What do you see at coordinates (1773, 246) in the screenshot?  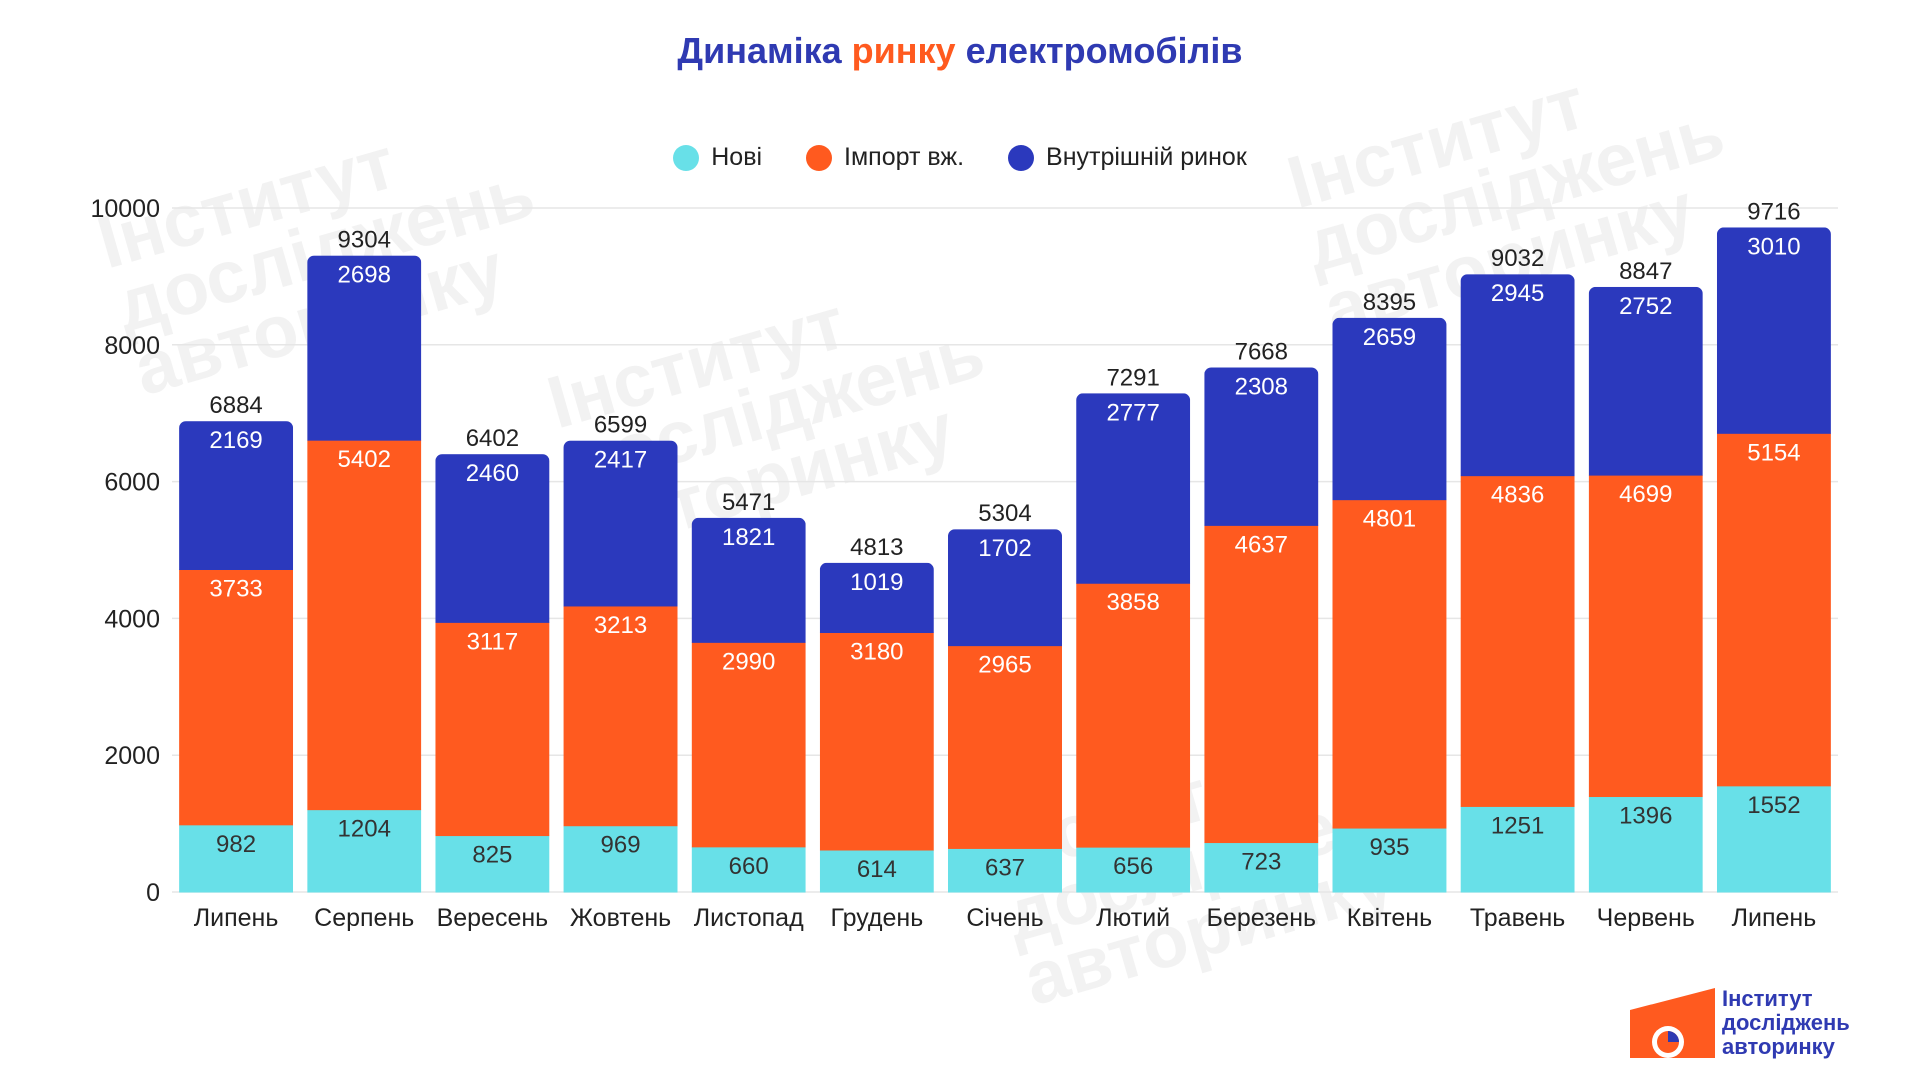 I see `segment-value-label: 3010` at bounding box center [1773, 246].